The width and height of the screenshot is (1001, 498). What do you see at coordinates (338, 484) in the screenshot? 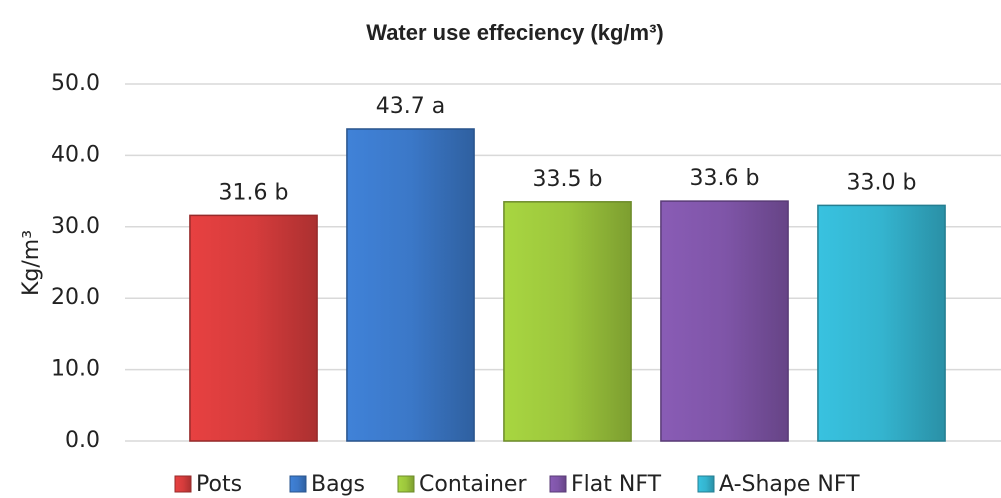
I see `legend-label: Bags` at bounding box center [338, 484].